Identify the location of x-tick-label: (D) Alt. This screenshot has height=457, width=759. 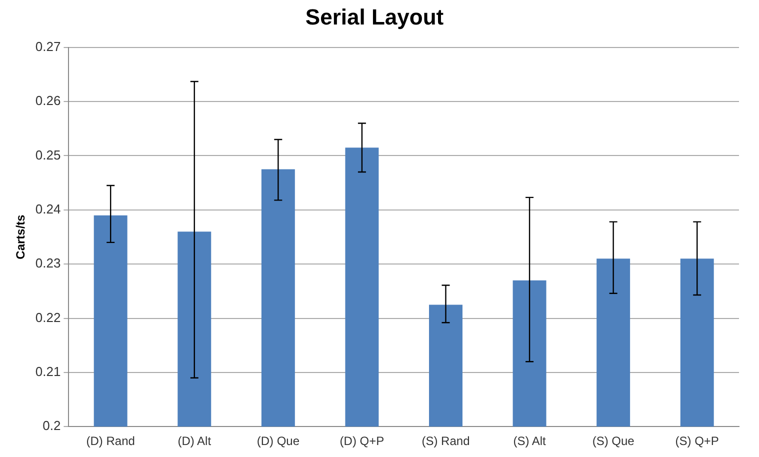
(195, 441).